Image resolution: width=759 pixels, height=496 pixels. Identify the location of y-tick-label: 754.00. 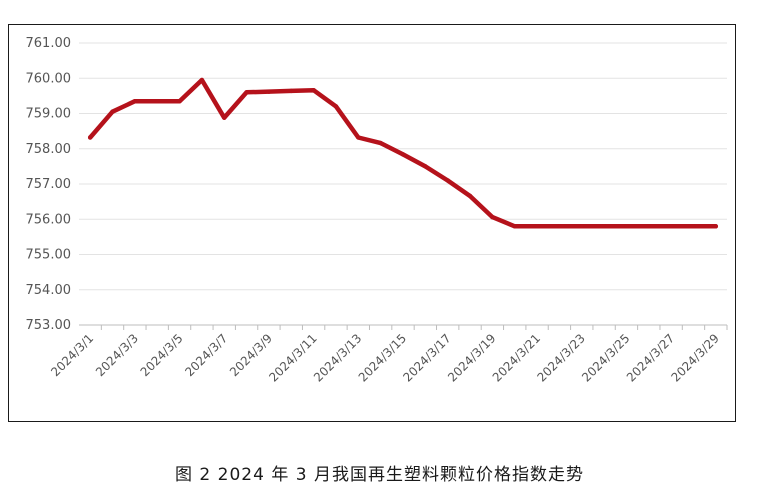
(49, 290).